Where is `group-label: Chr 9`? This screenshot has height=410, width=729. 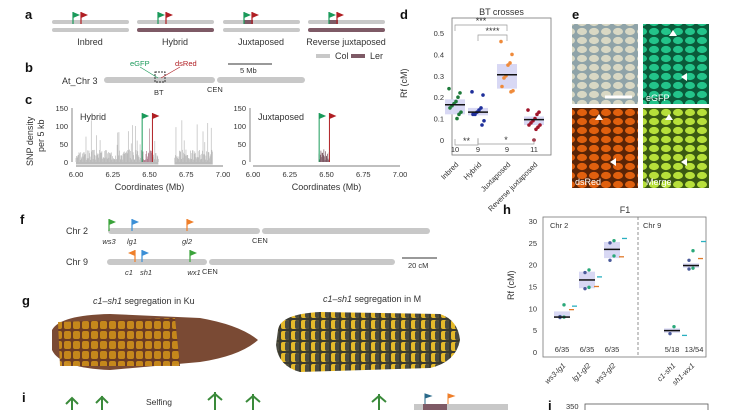
group-label: Chr 9 is located at coordinates (652, 225).